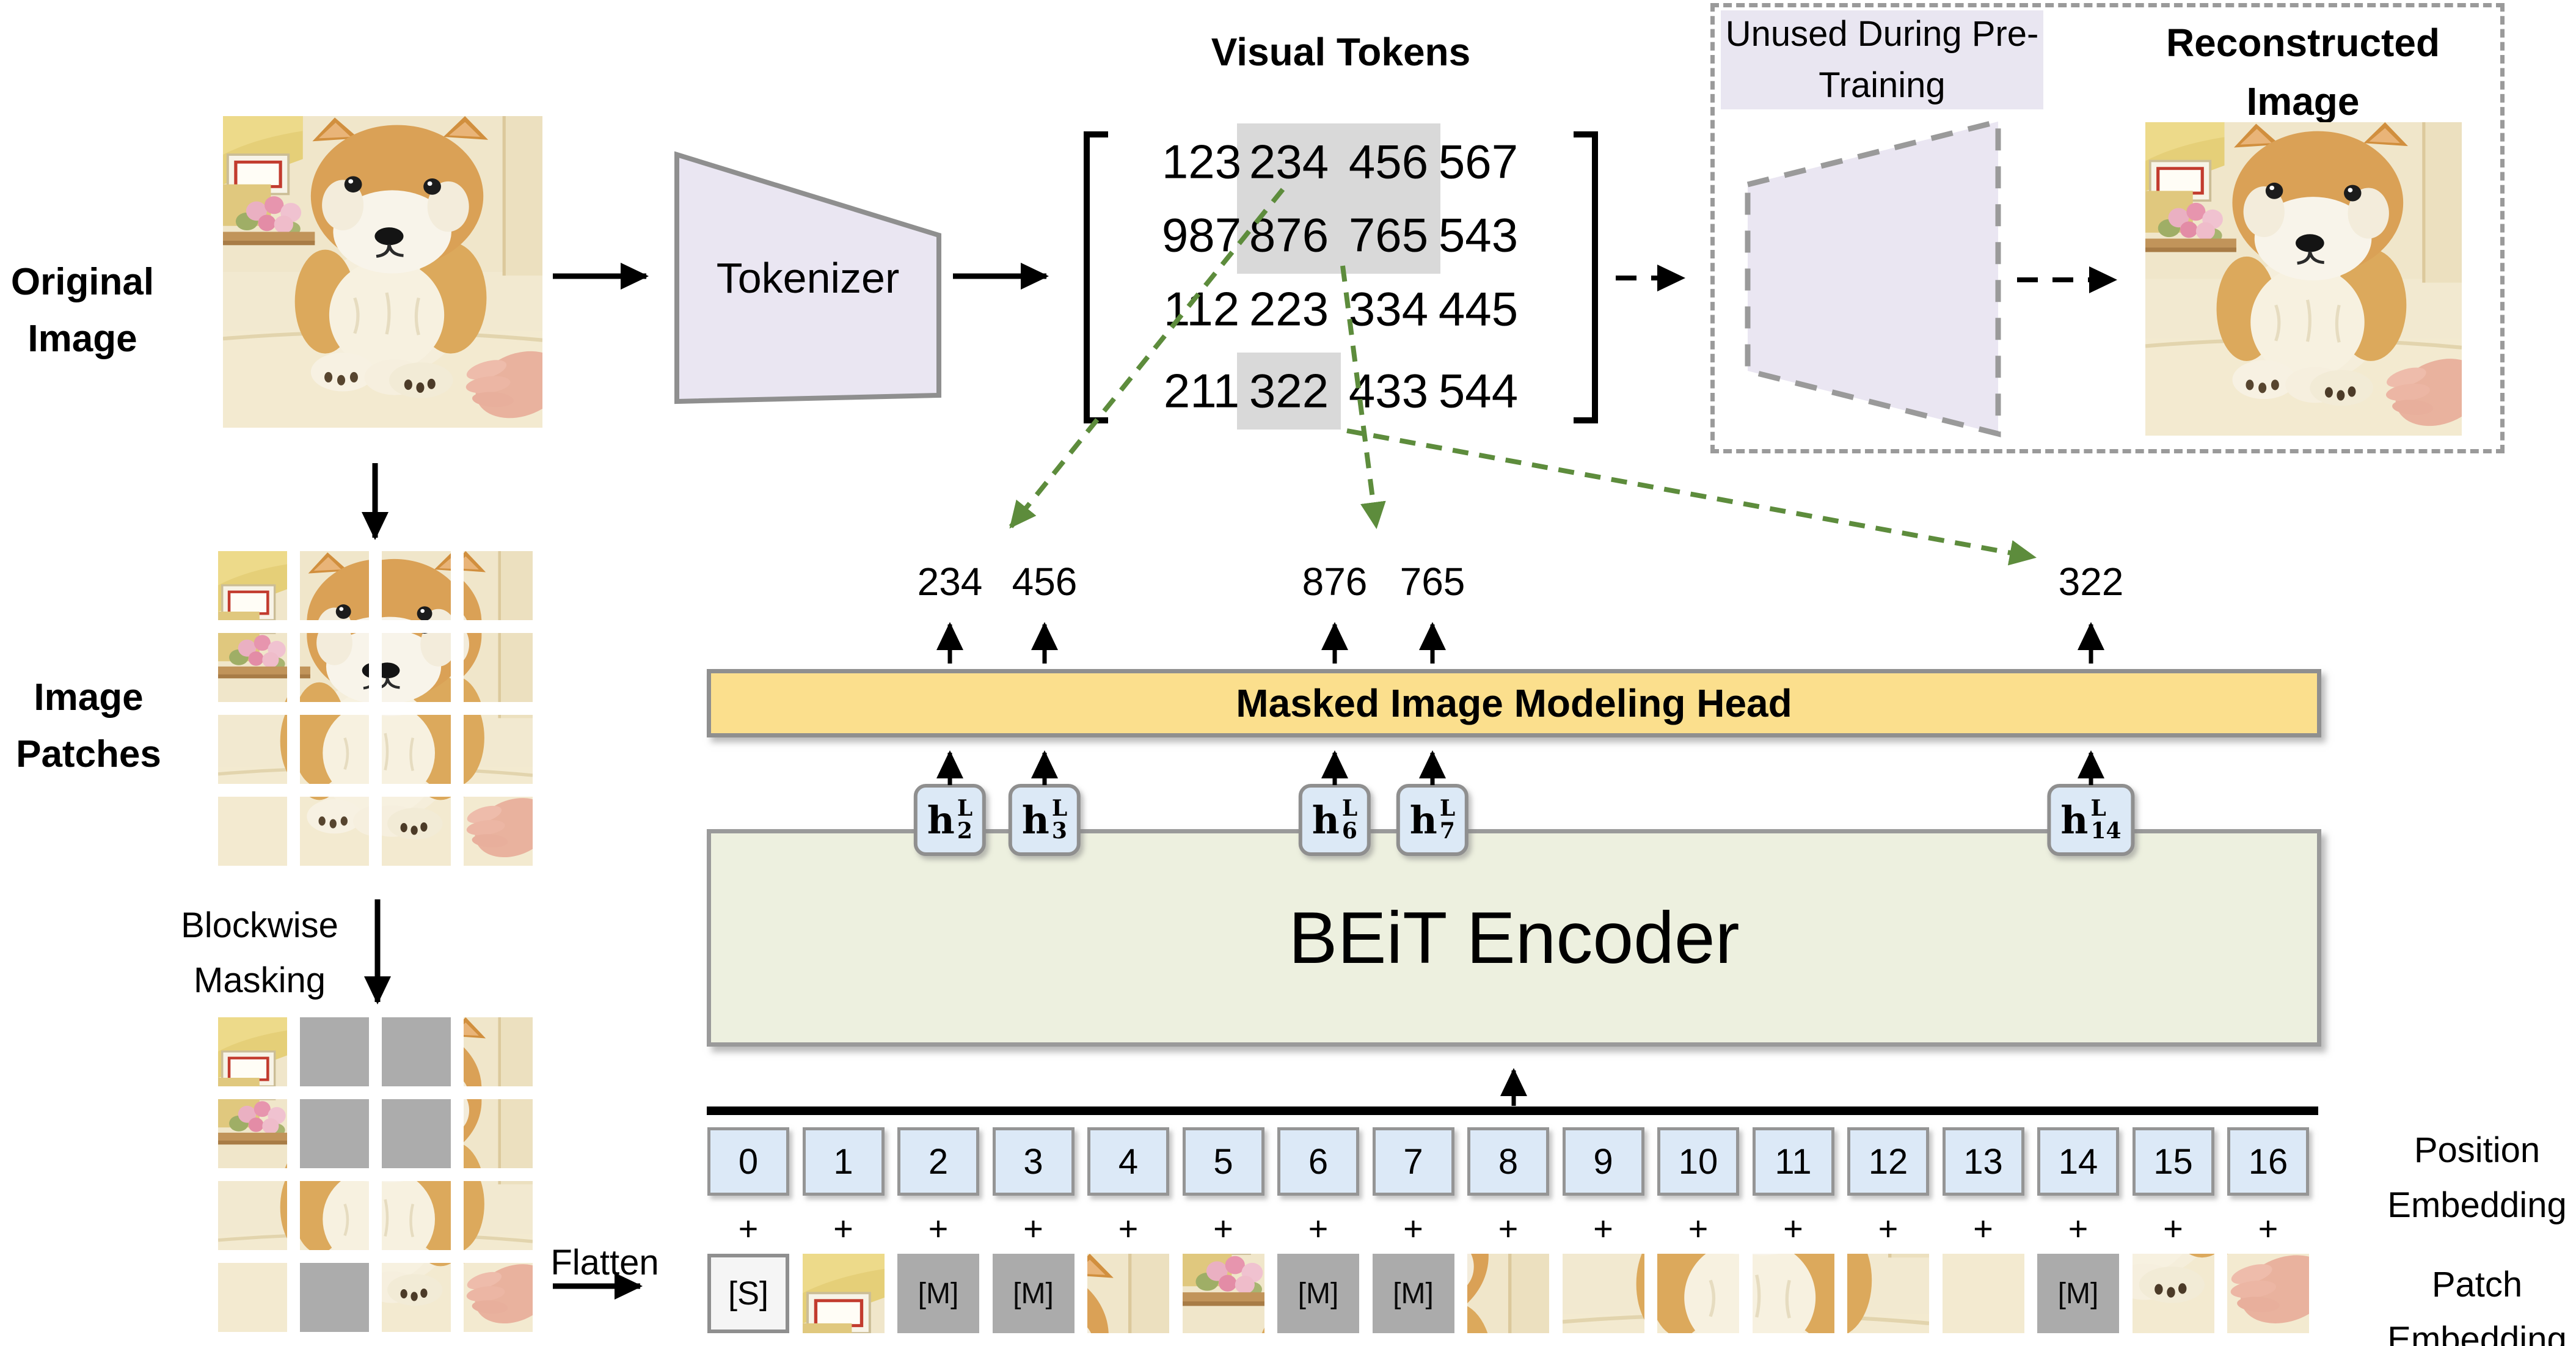  I want to click on visual-token: 456, so click(1388, 161).